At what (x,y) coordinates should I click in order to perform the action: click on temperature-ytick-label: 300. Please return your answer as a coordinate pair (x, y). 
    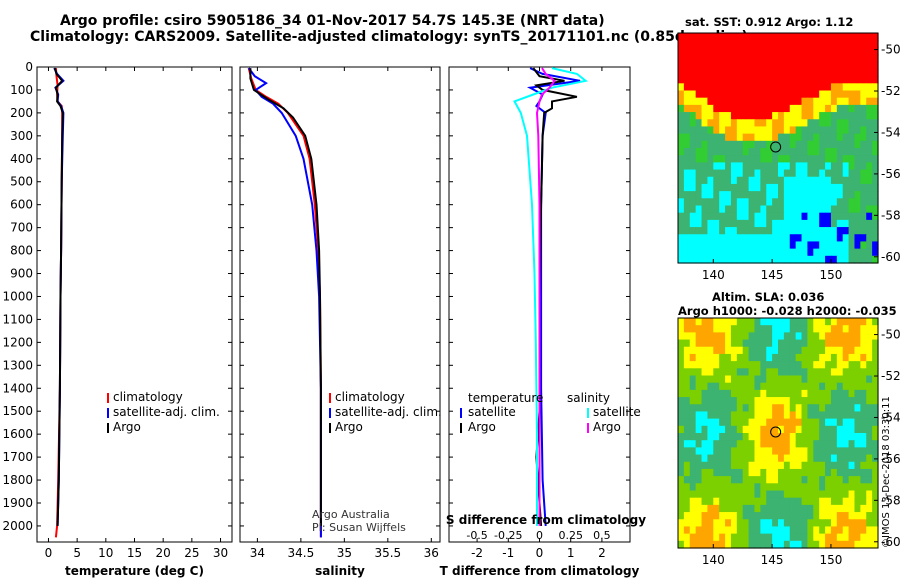
    Looking at the image, I should click on (21, 136).